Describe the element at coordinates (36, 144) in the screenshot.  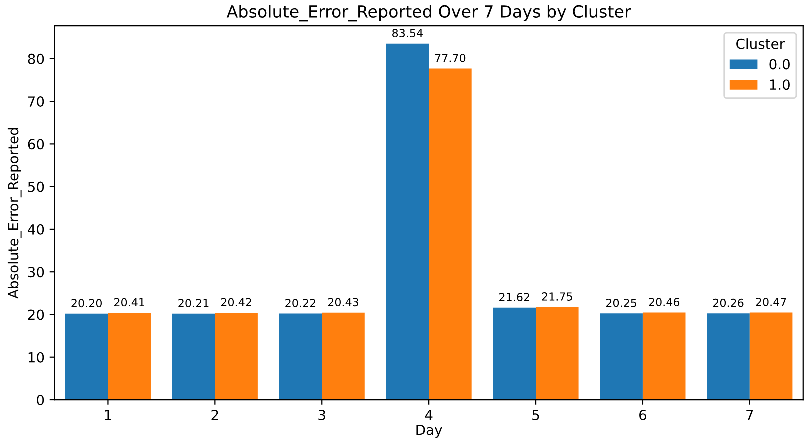
I see `y-tick-label: 60` at that location.